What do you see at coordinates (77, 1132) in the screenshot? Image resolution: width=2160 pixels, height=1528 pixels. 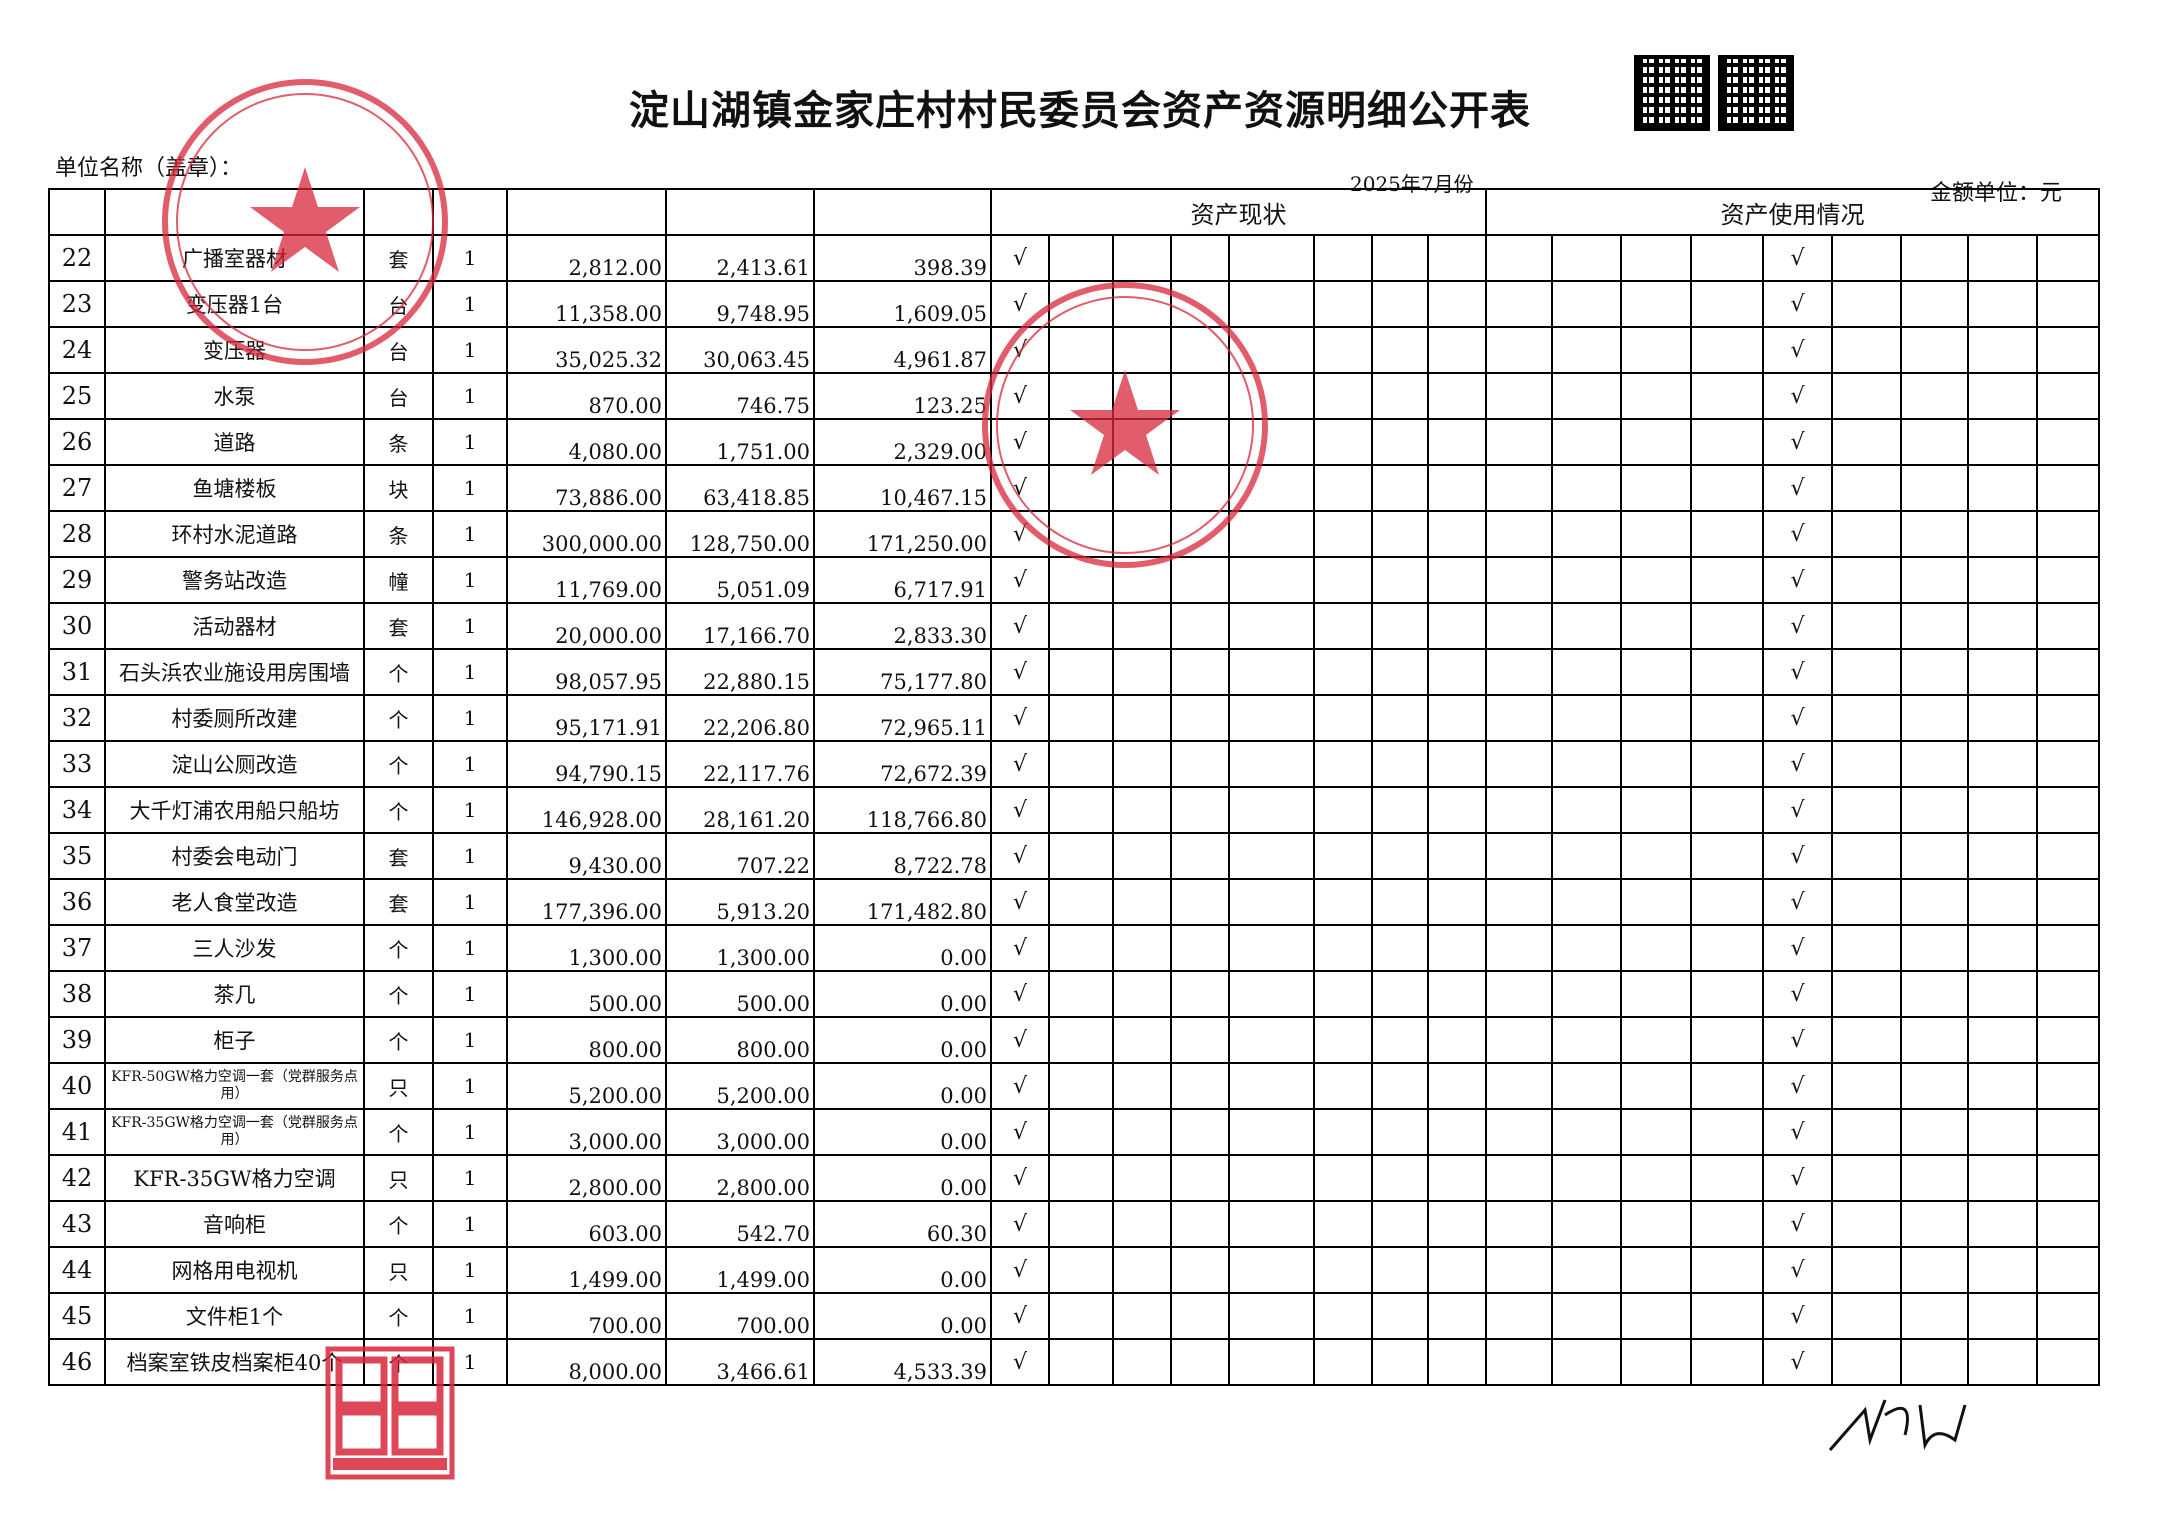 I see `row-number: 41` at bounding box center [77, 1132].